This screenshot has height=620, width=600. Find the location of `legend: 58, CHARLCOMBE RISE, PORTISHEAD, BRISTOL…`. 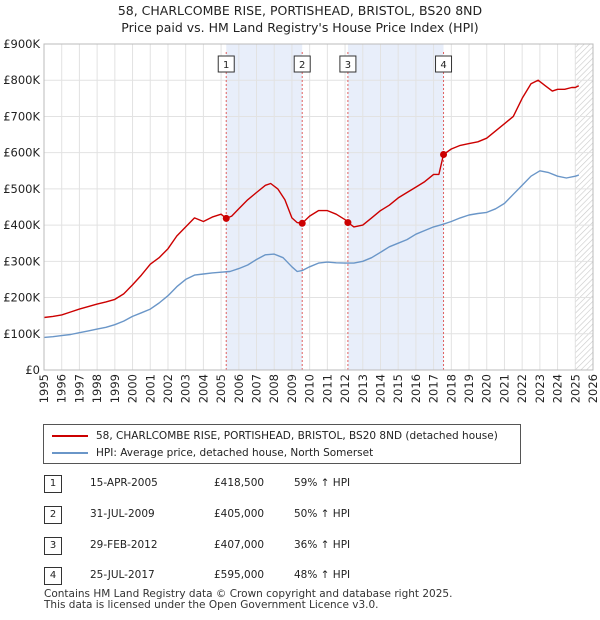

legend: 58, CHARLCOMBE RISE, PORTISHEAD, BRISTOL… is located at coordinates (282, 444).